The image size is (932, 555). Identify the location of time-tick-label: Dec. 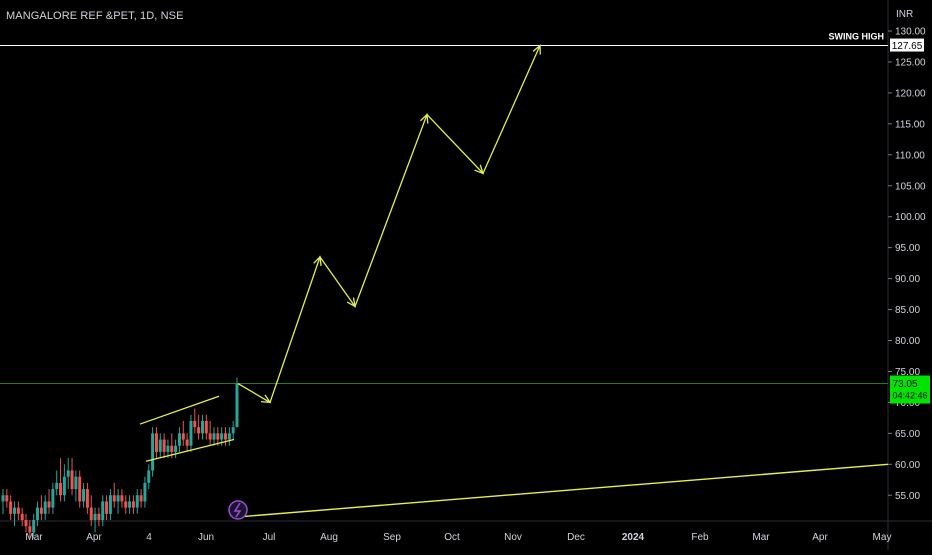
(576, 537).